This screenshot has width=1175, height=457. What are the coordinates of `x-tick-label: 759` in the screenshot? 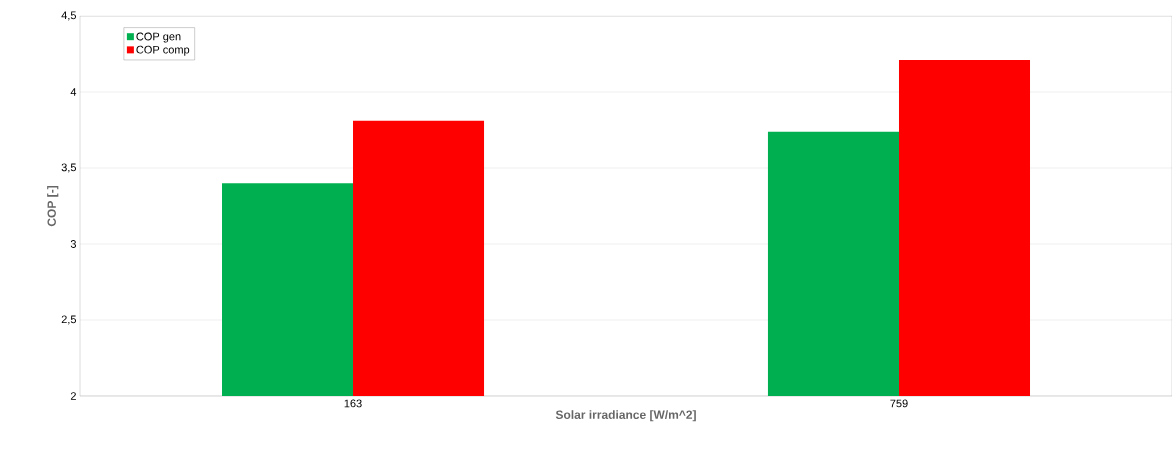 It's located at (899, 403).